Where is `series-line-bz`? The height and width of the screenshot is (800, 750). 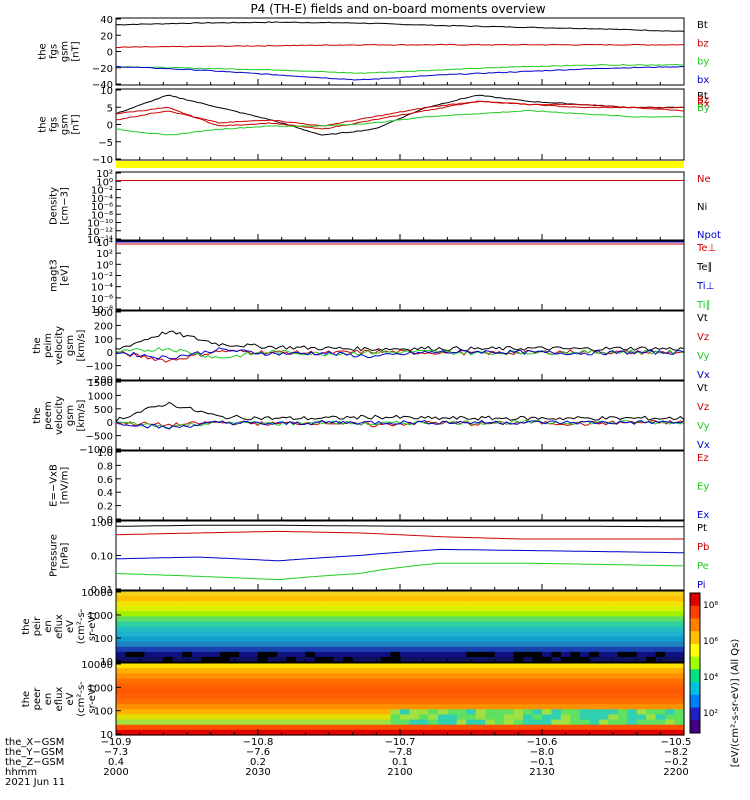 series-line-bz is located at coordinates (400, 115).